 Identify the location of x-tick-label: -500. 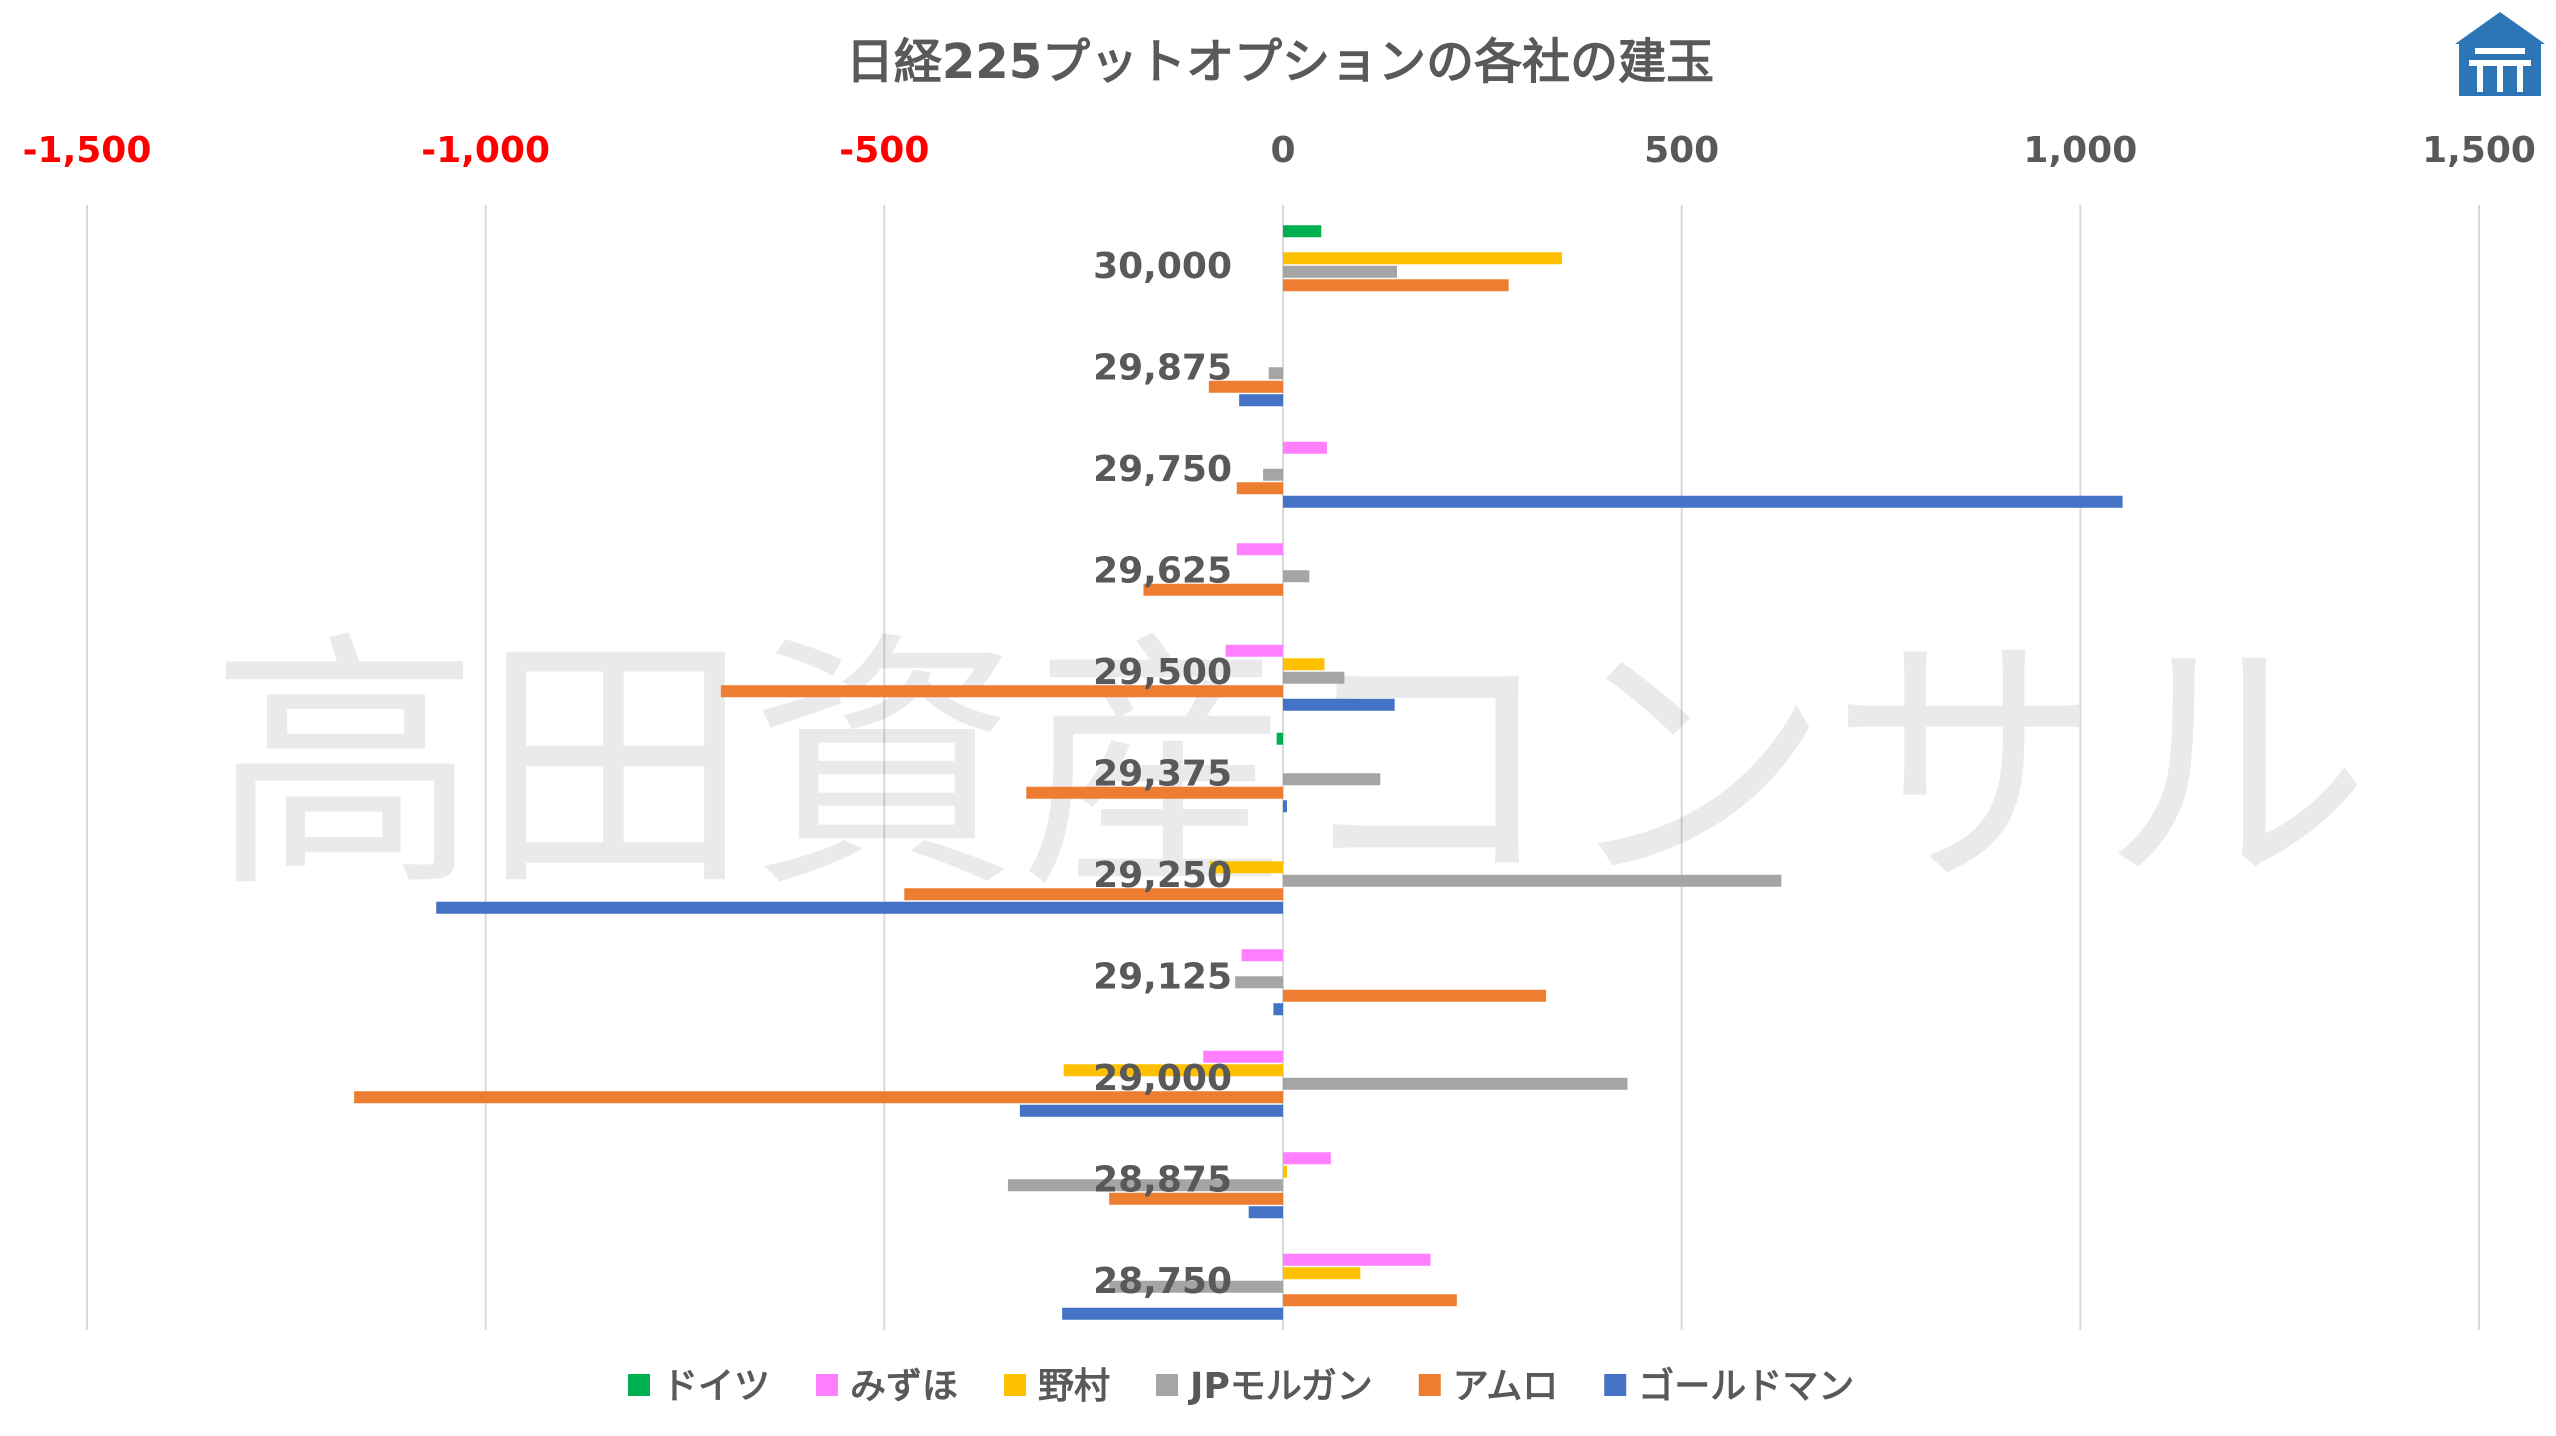
(884, 150).